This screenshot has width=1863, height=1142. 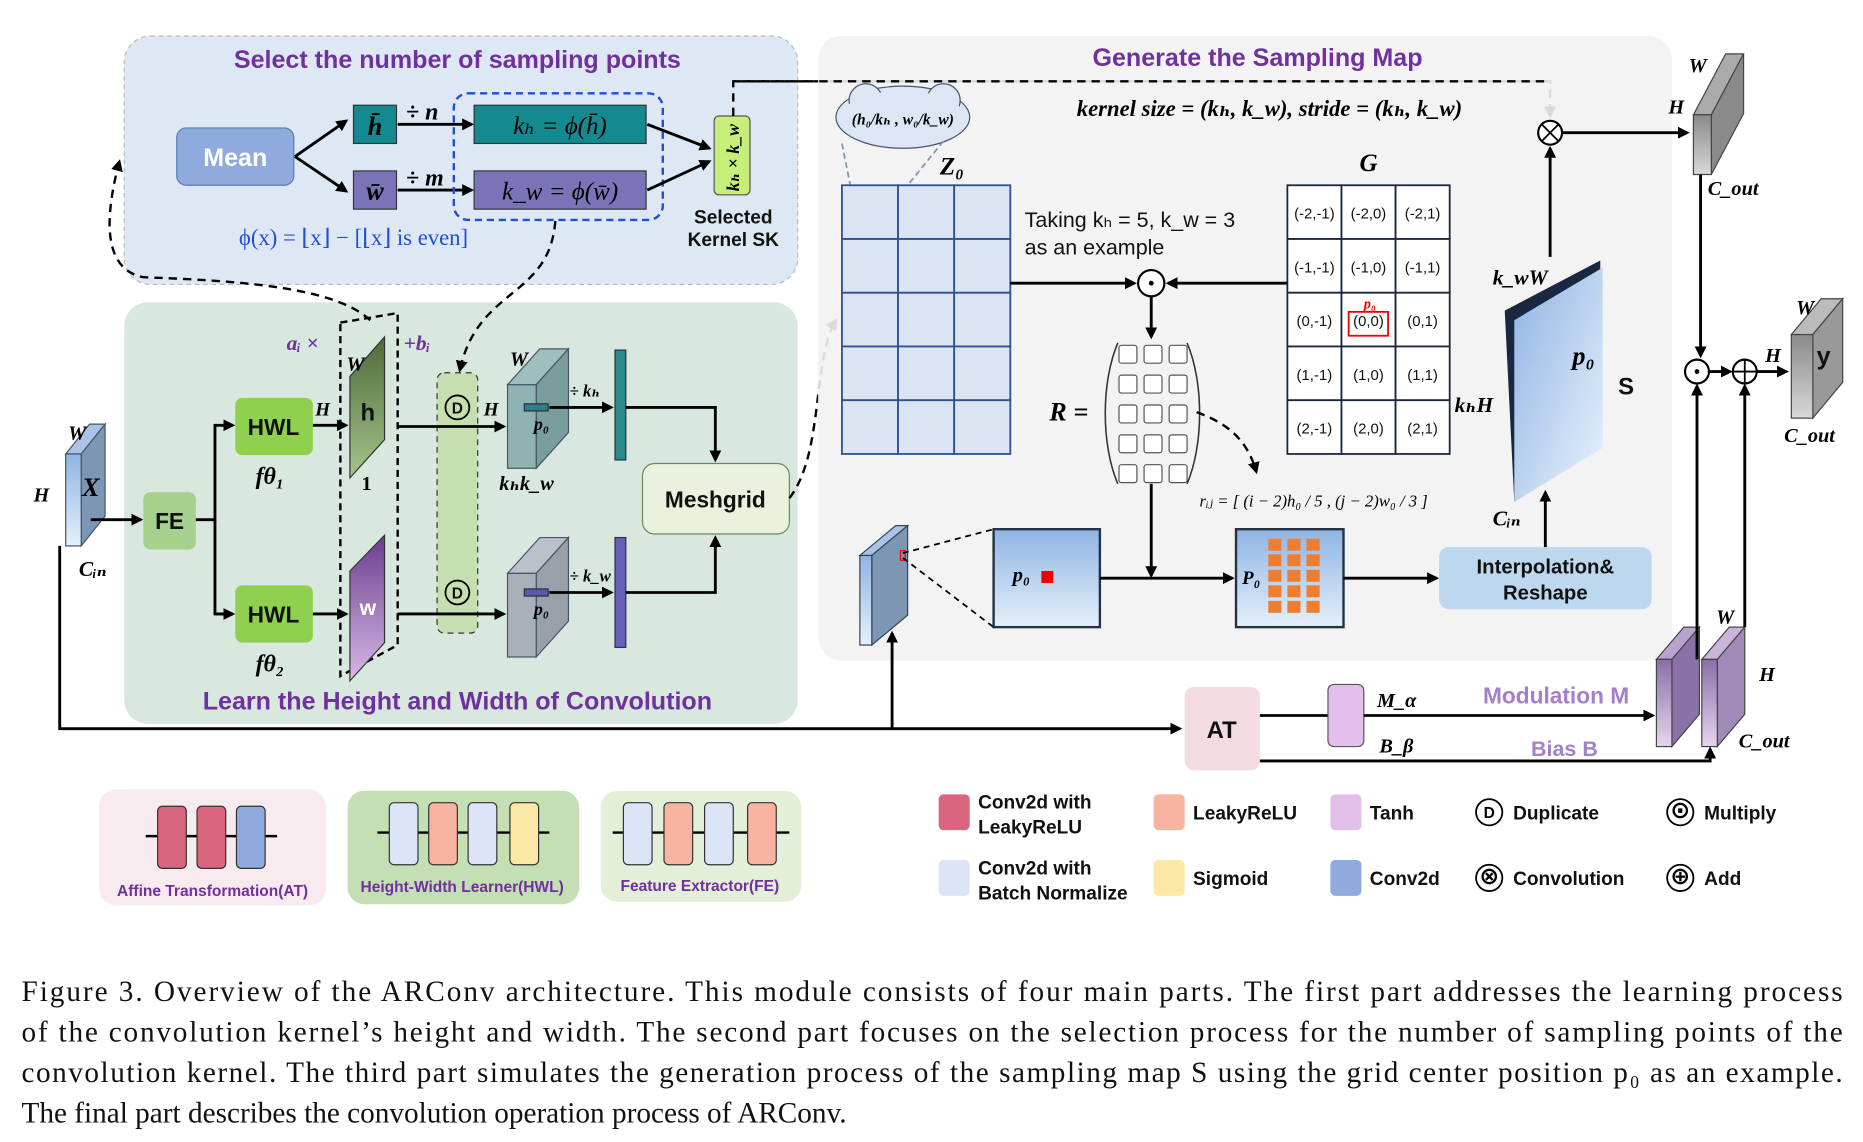 What do you see at coordinates (270, 477) in the screenshot?
I see `svg-text: fθ₁` at bounding box center [270, 477].